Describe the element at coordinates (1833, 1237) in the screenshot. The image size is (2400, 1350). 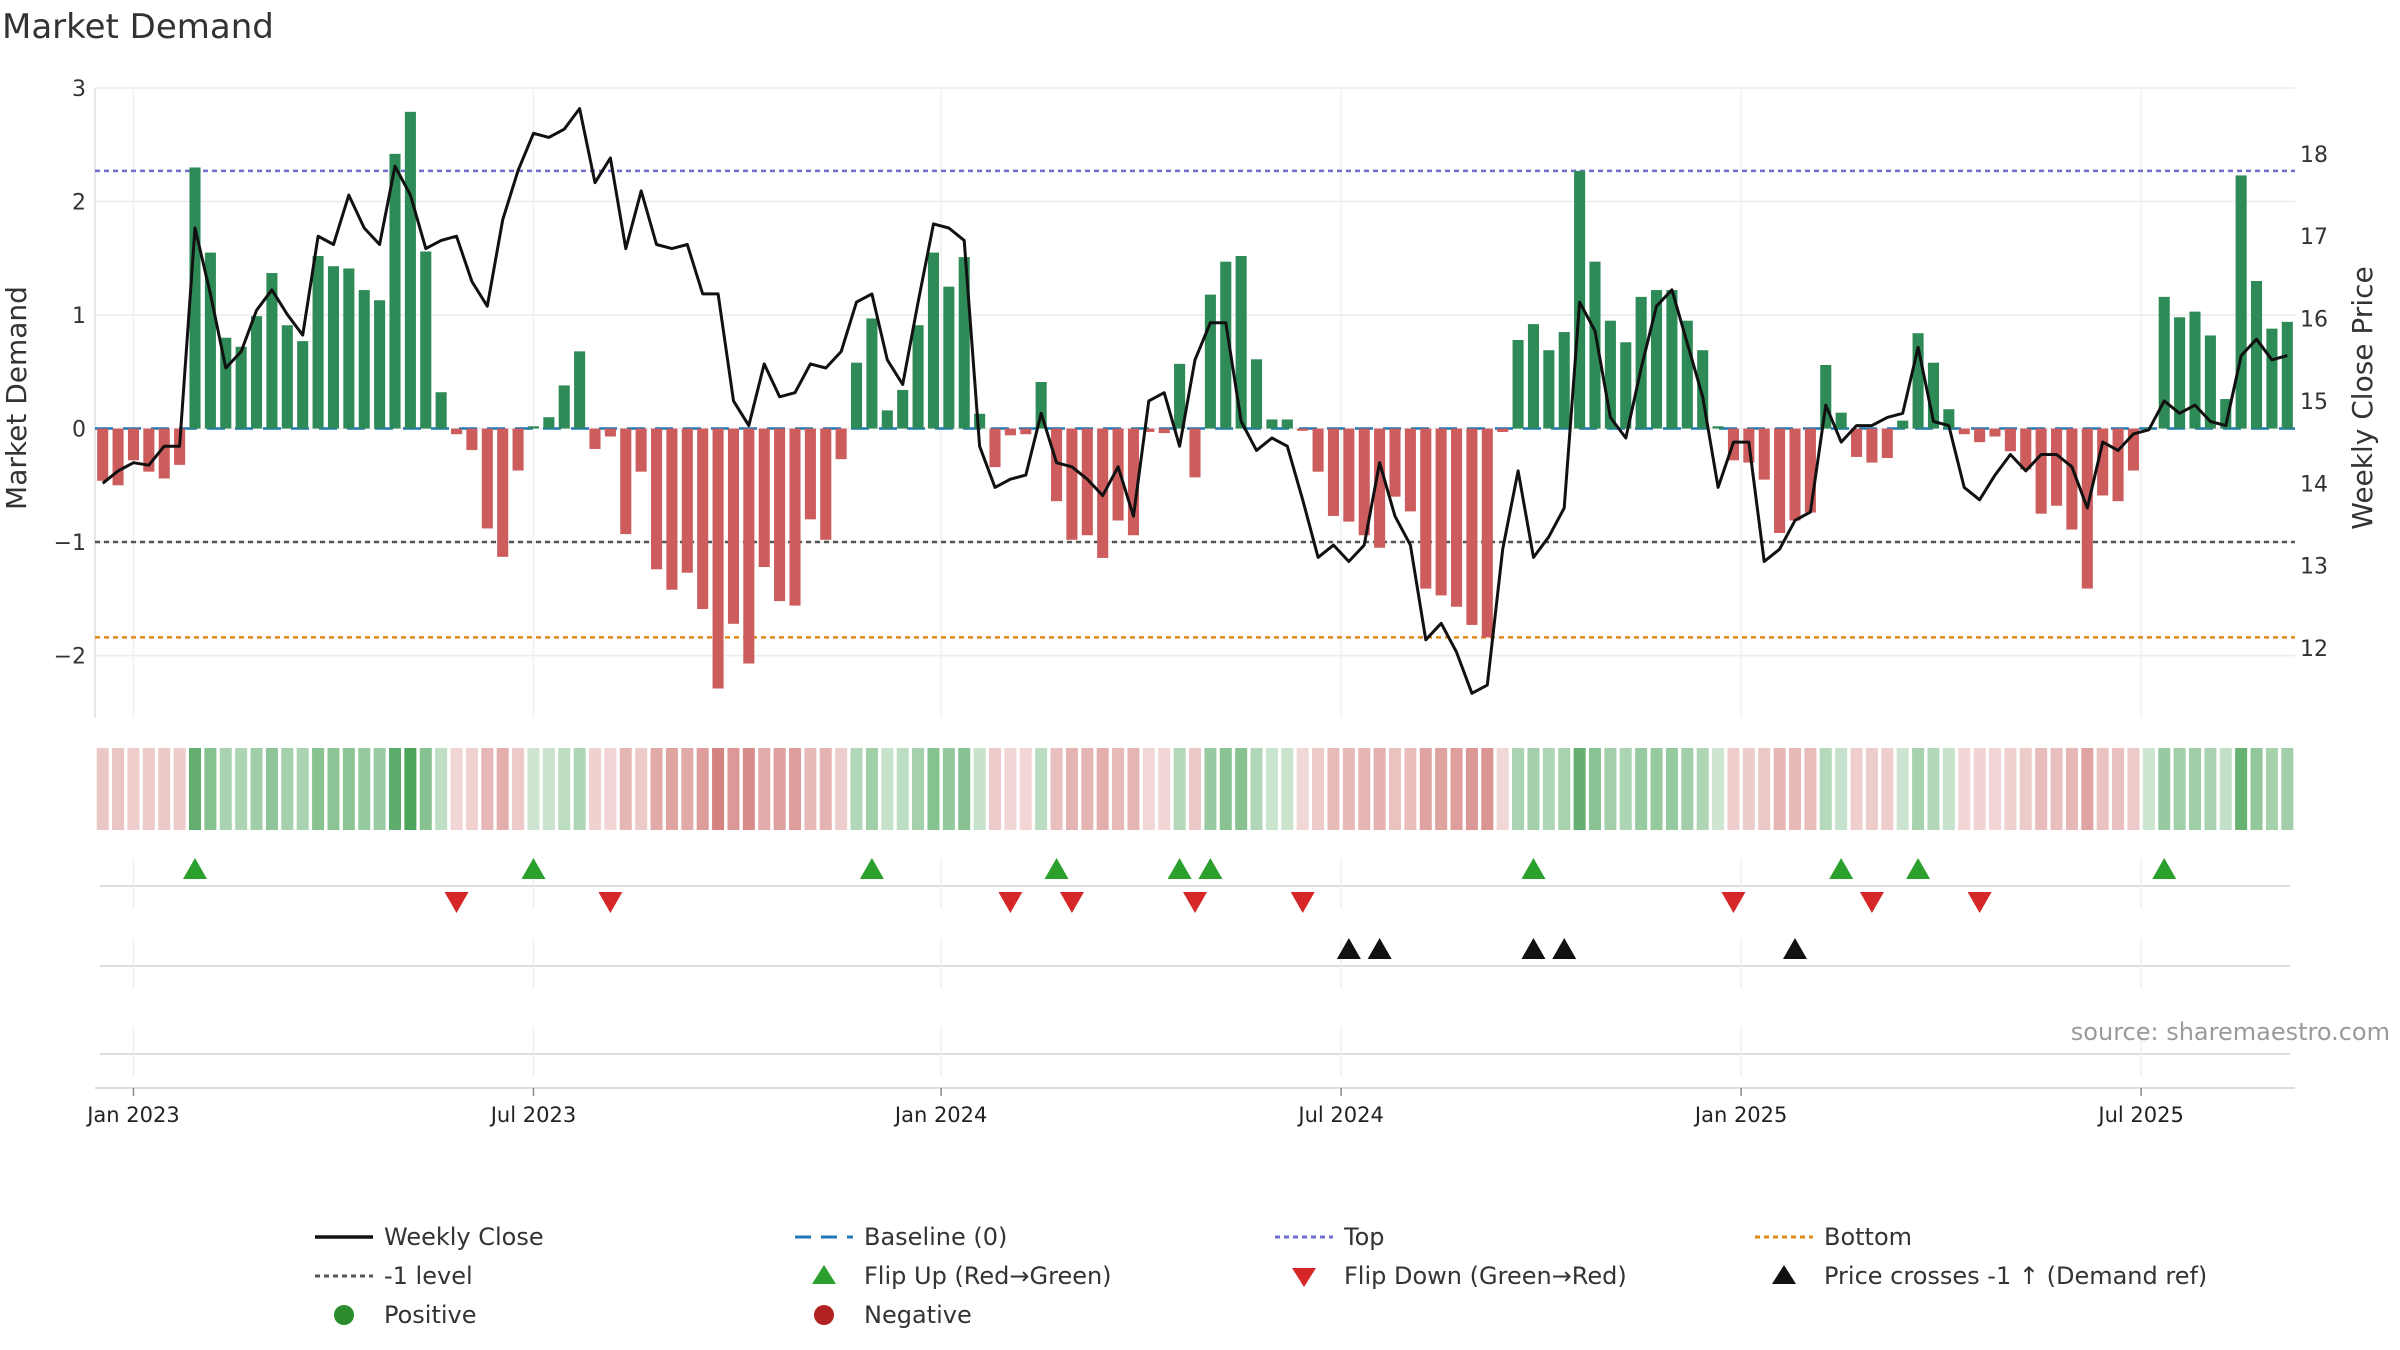
I see `legend-item: Bottom` at that location.